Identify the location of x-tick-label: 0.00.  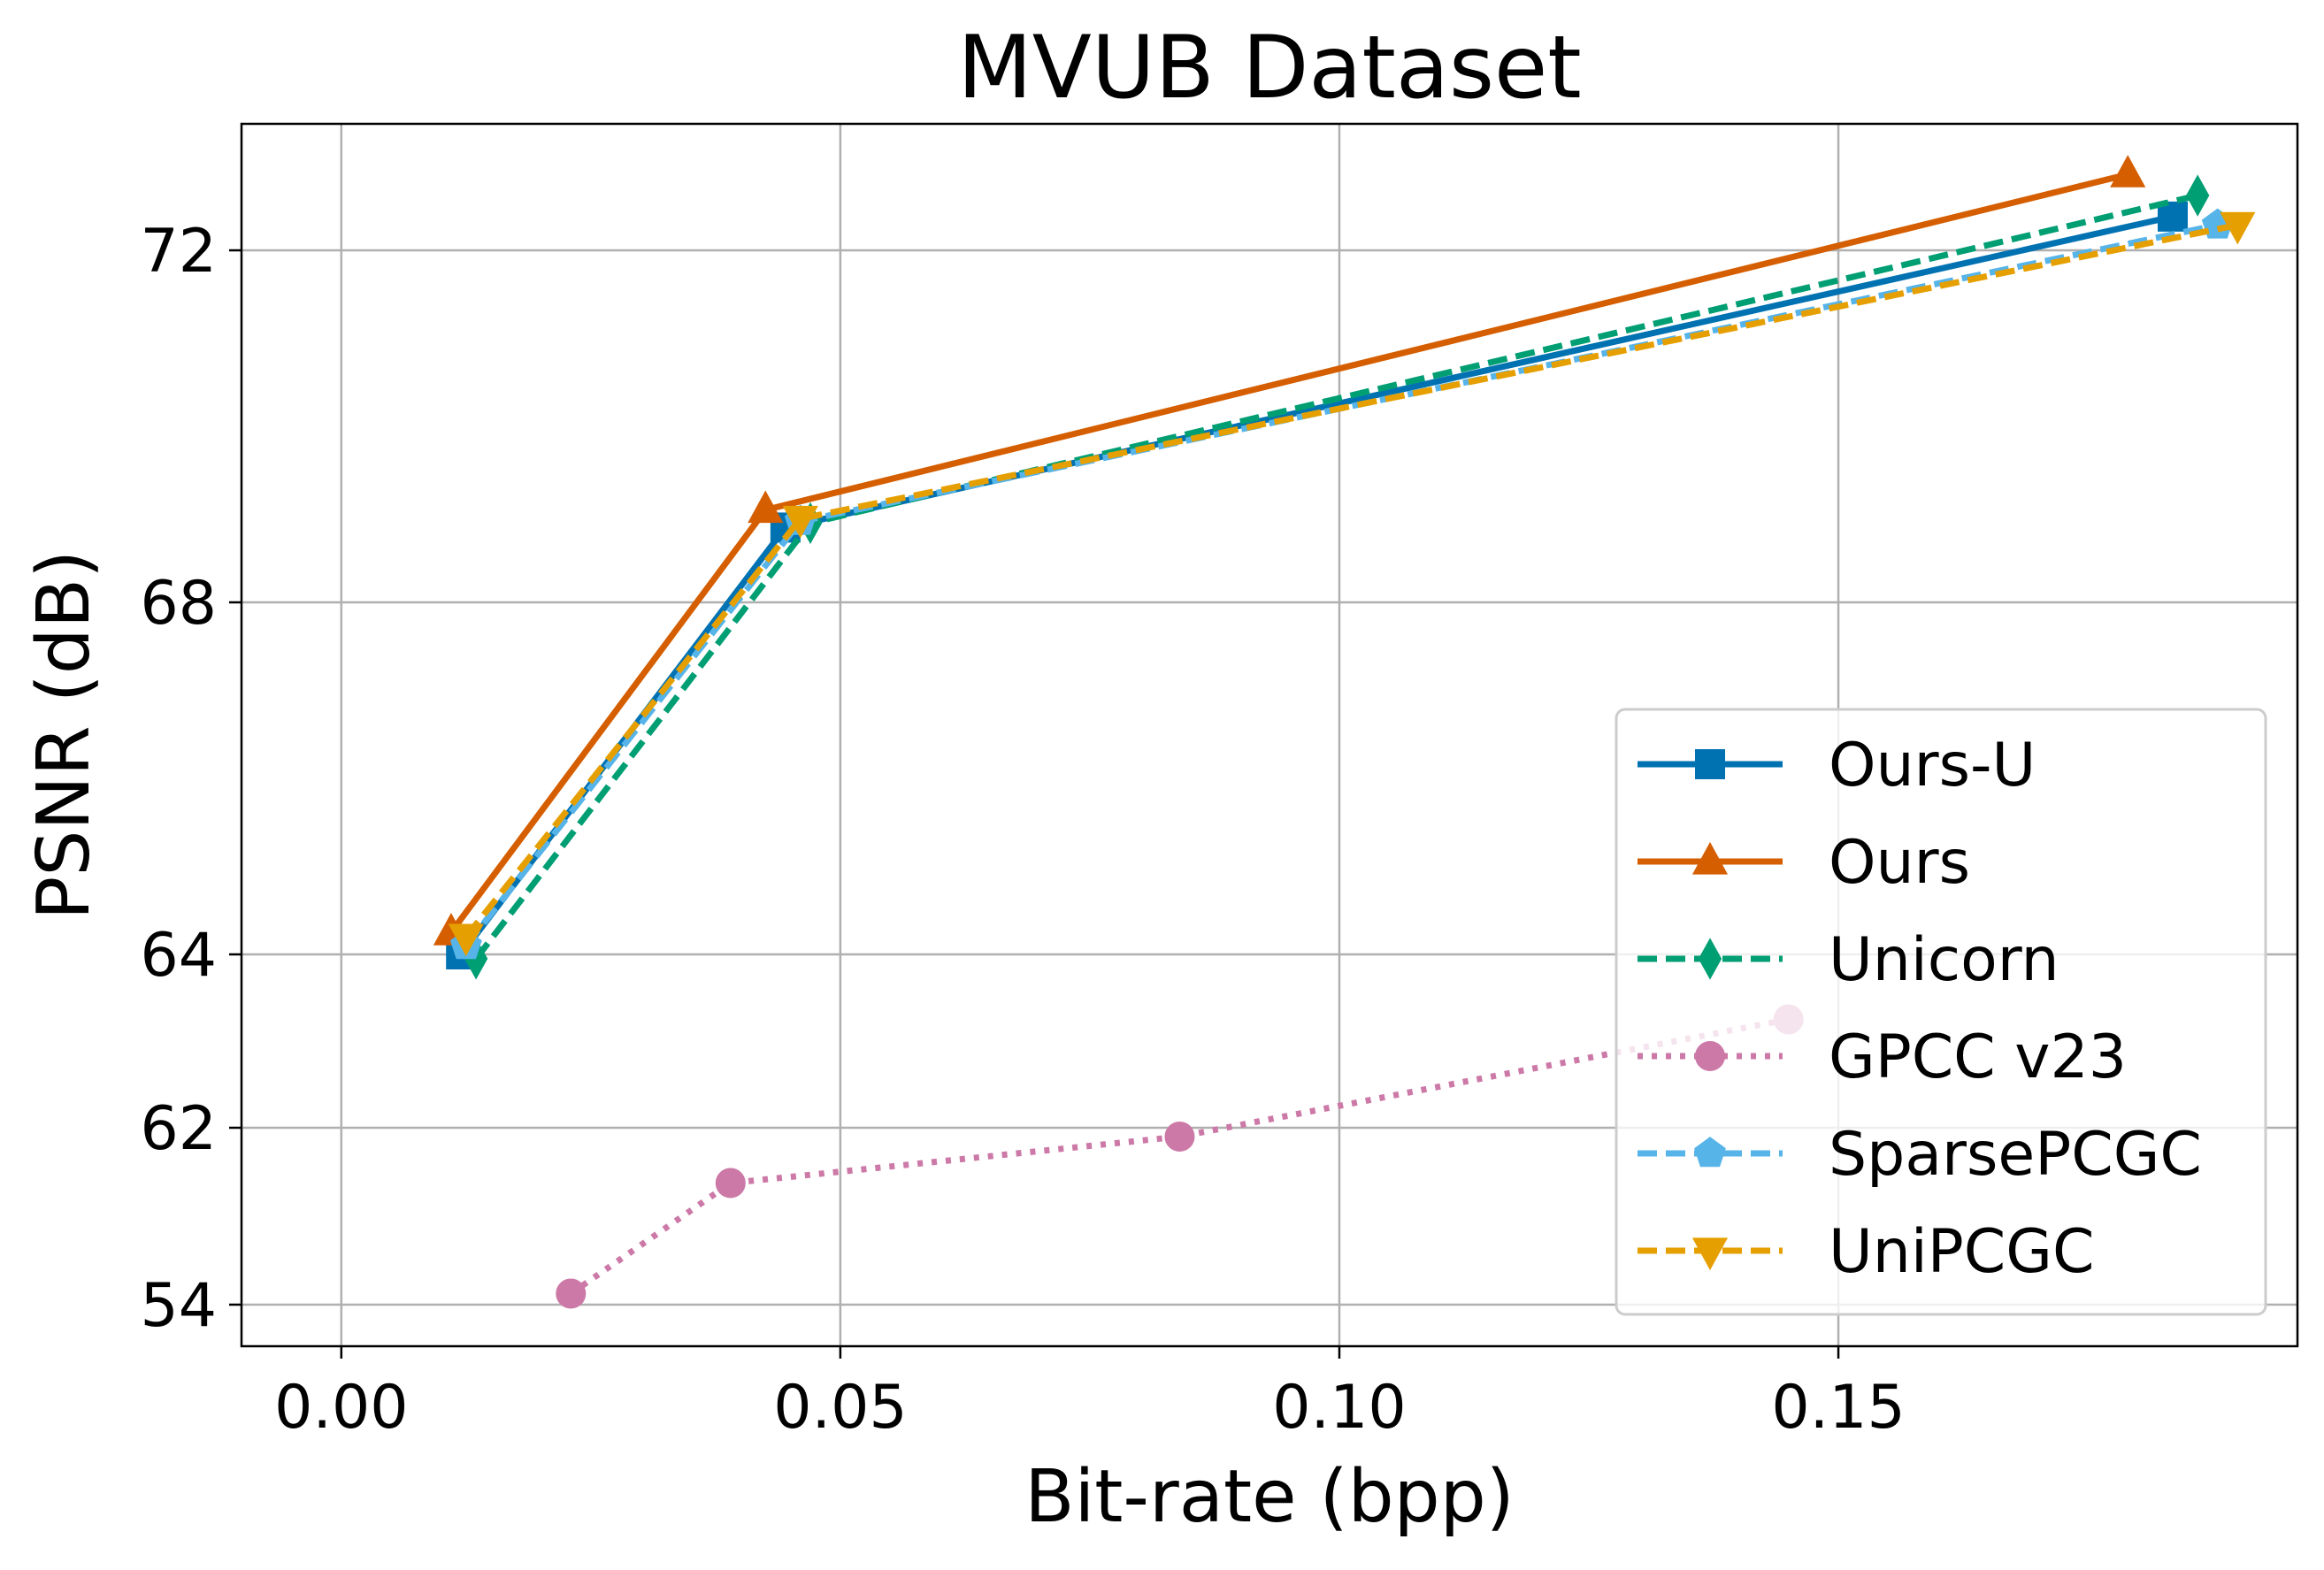
(341, 1408).